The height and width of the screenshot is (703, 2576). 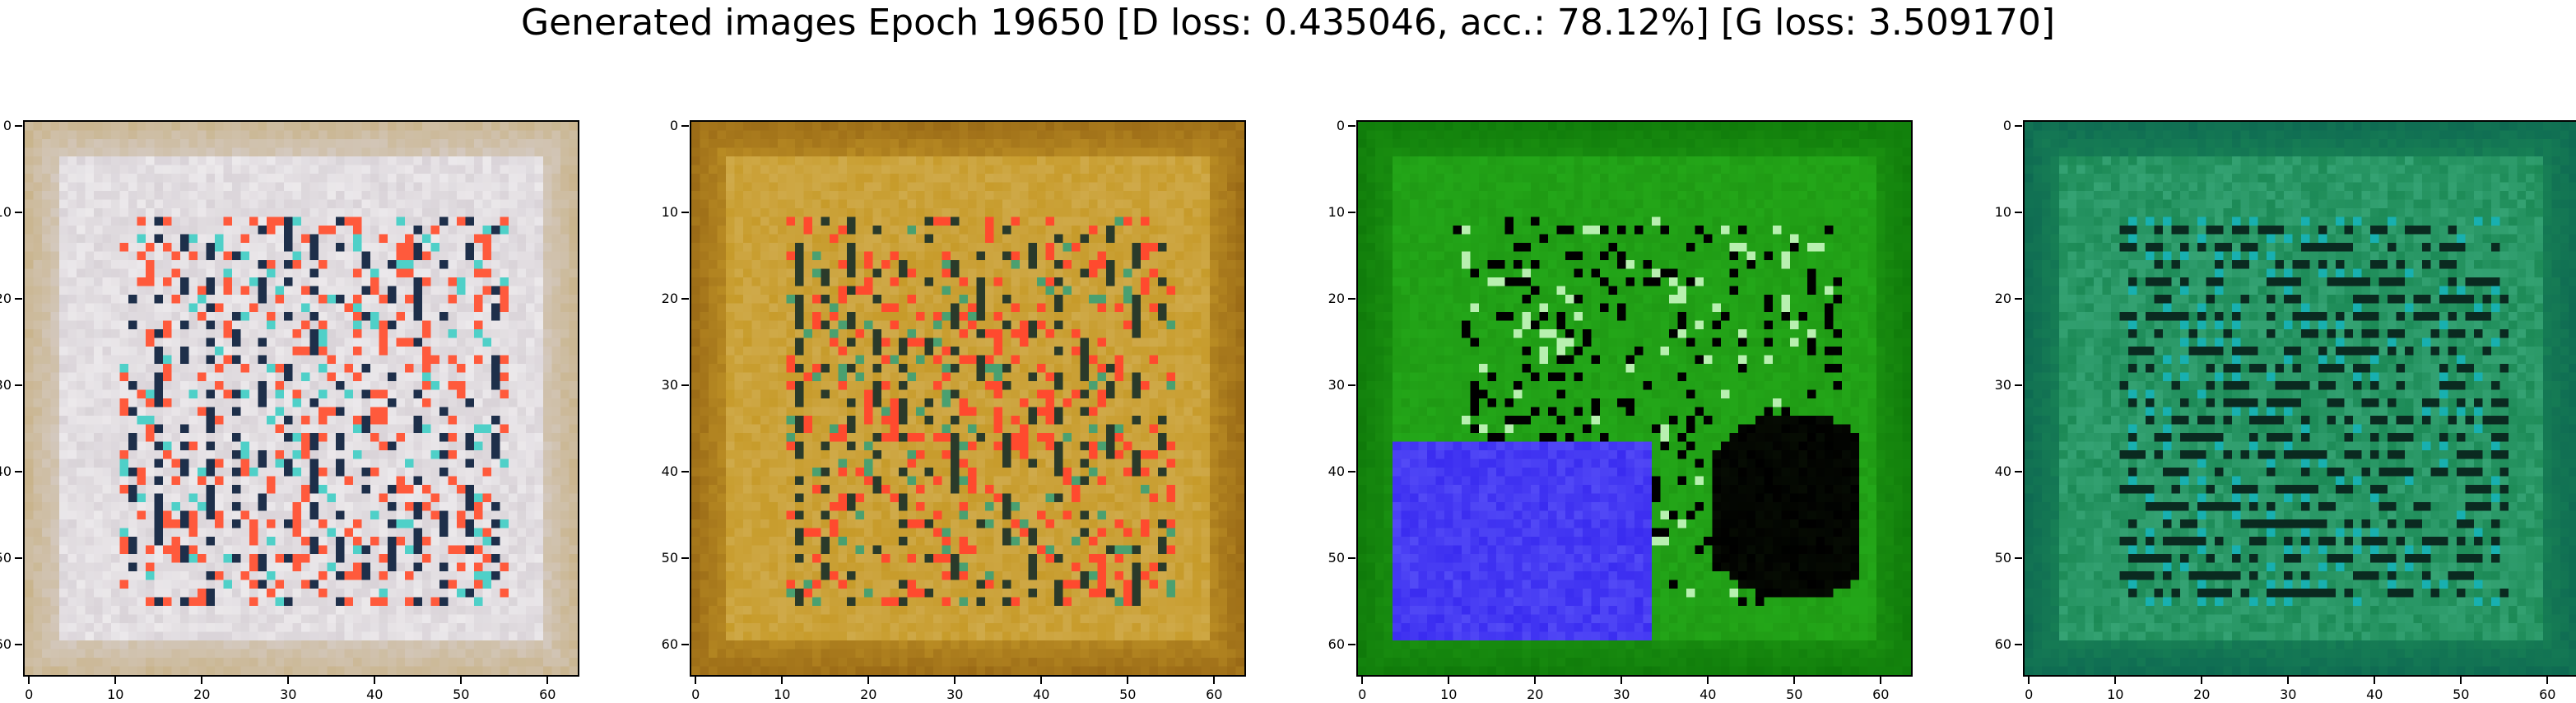 I want to click on x-tick-label: 50, so click(x=1127, y=695).